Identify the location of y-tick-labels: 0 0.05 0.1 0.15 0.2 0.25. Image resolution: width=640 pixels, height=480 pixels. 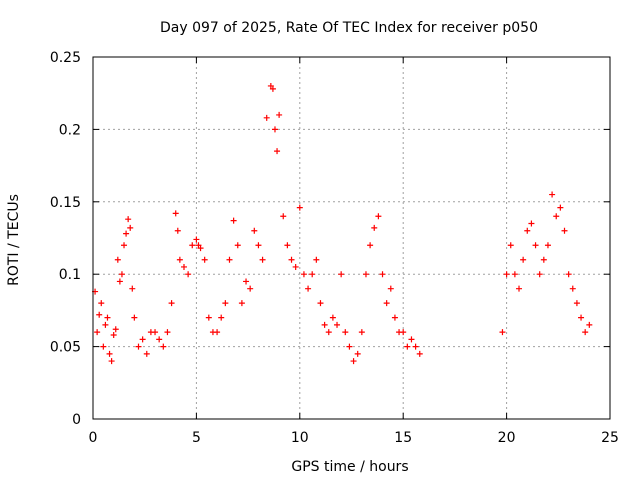
(65, 239).